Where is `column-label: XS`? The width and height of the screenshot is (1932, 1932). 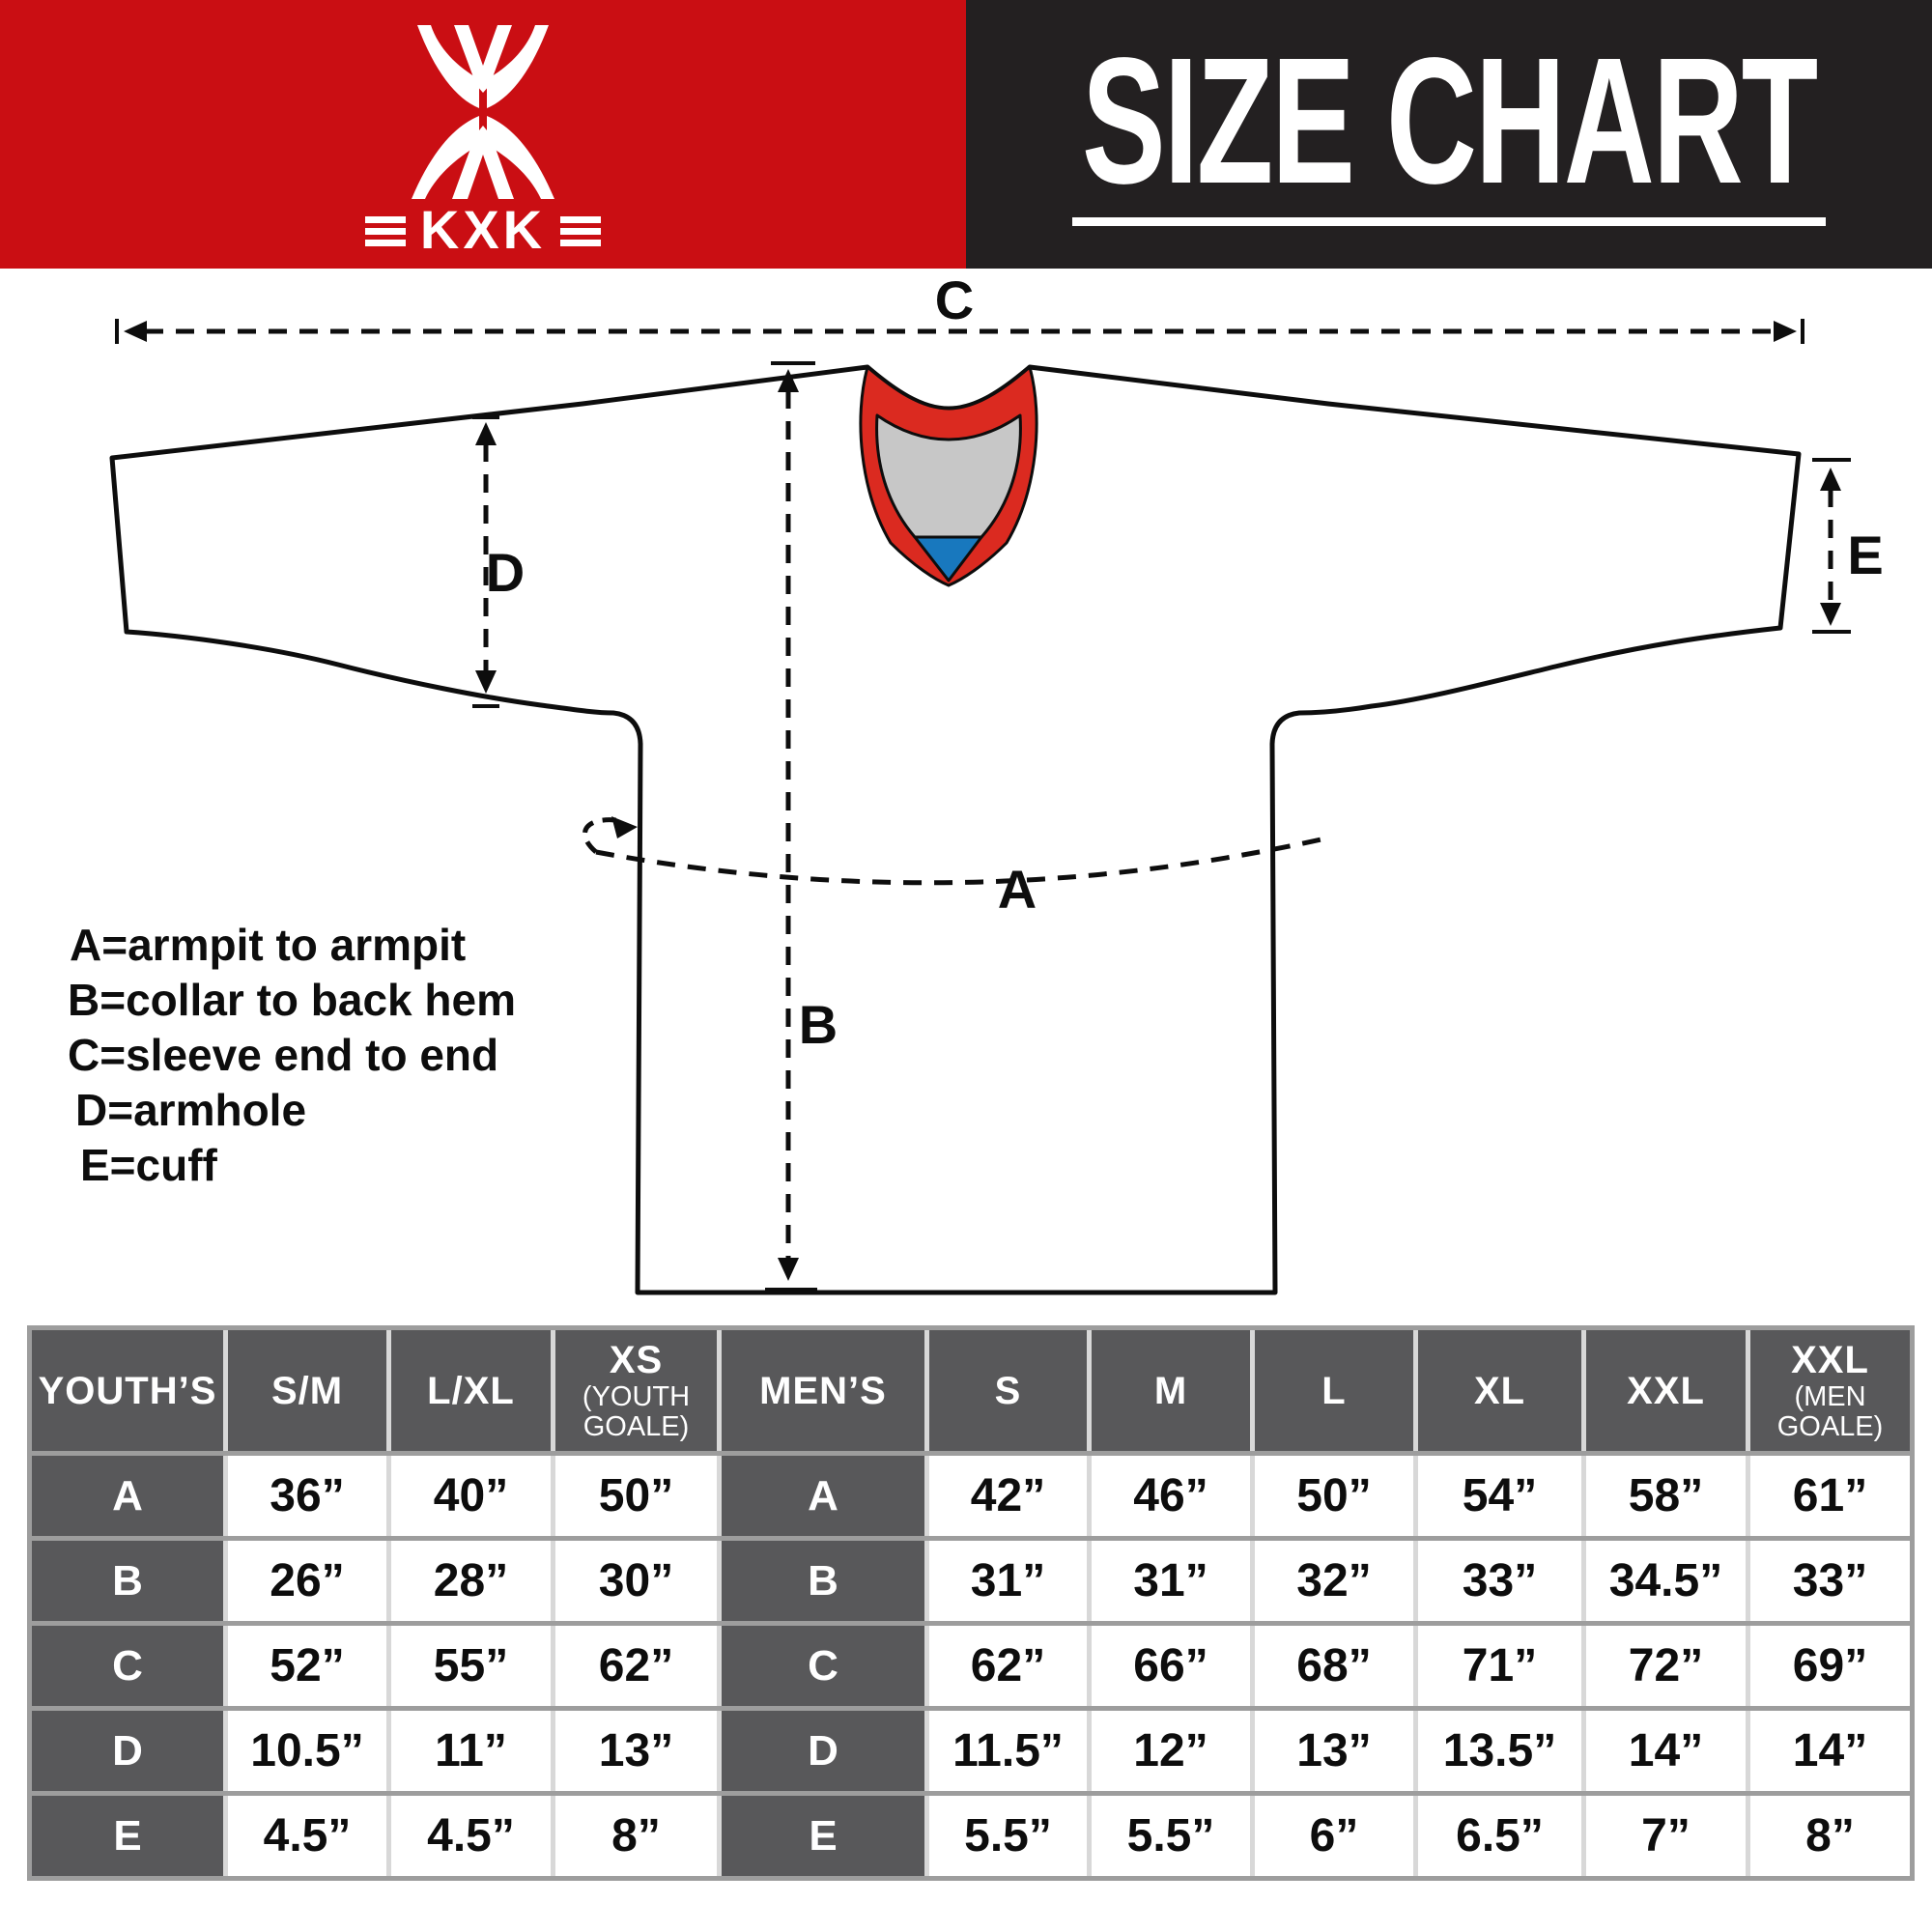
column-label: XS is located at coordinates (636, 1359).